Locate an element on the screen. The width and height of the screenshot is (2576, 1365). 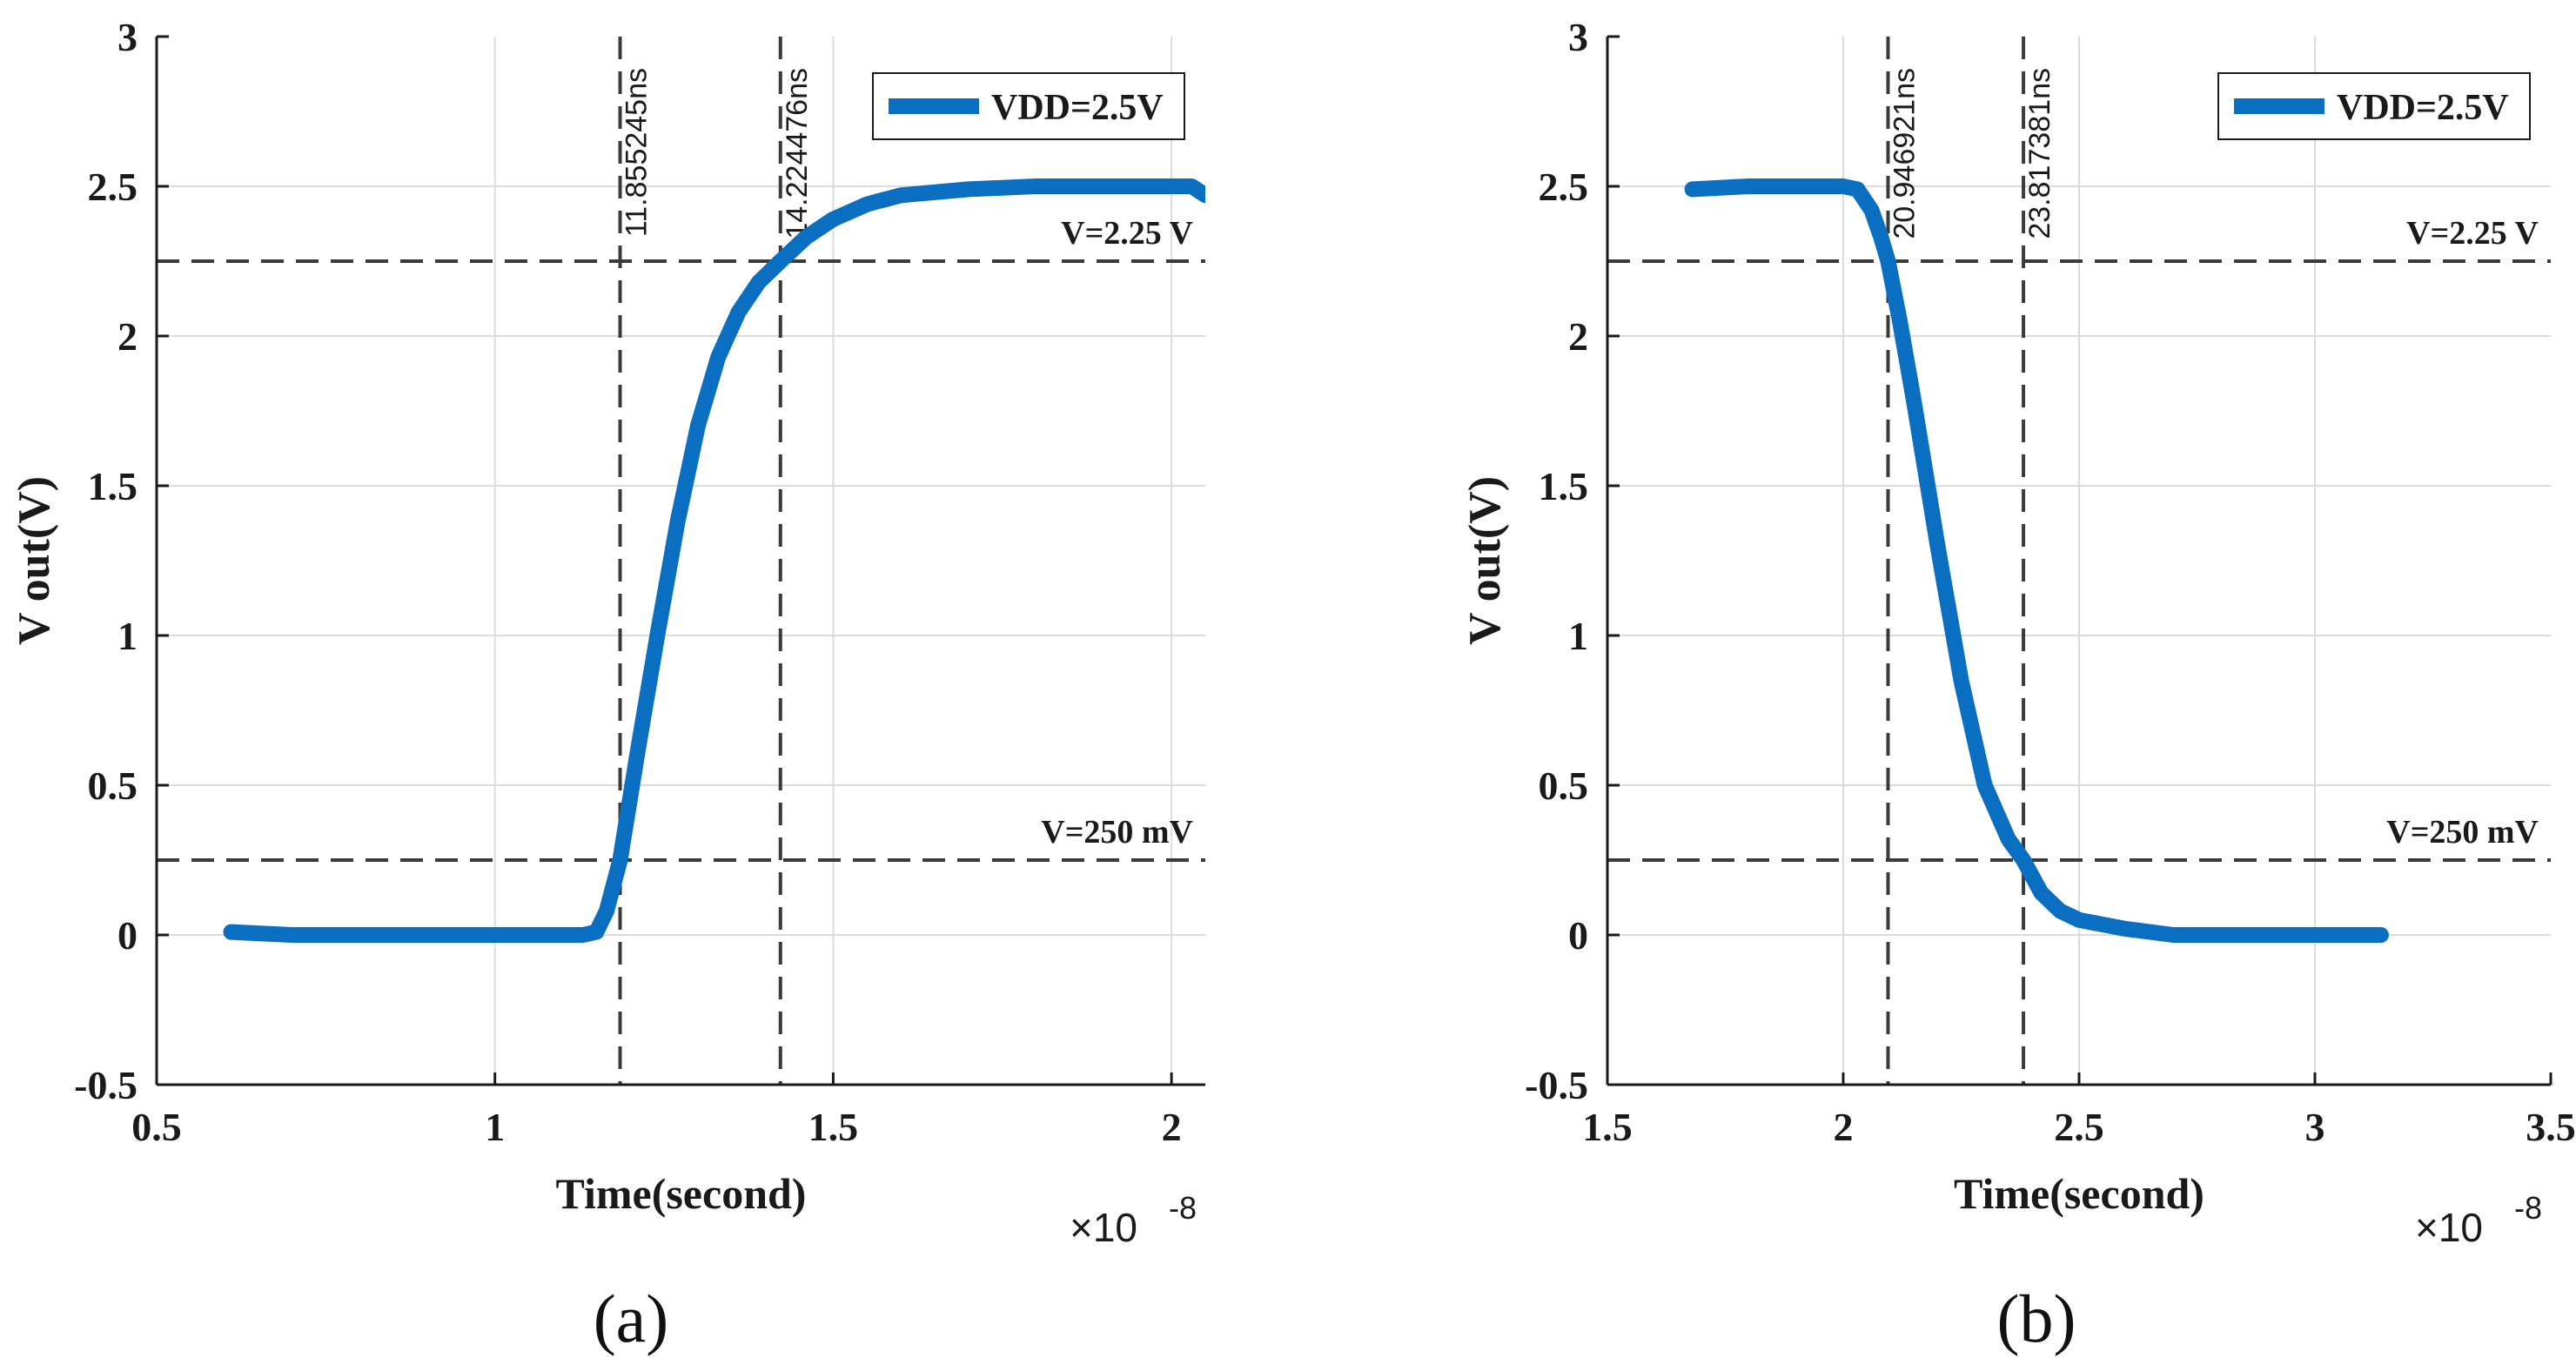
x-tick-label: 2.5 is located at coordinates (2079, 1127).